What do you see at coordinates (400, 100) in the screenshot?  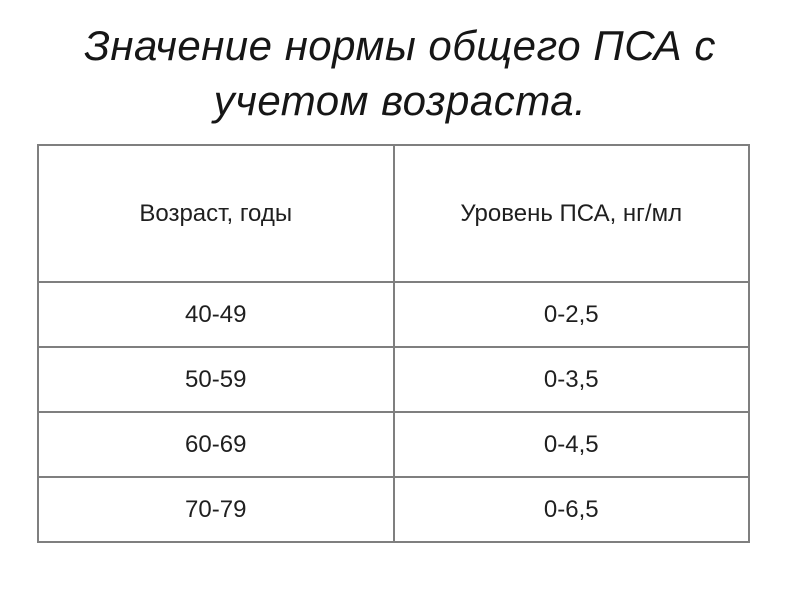 I see `title-line-2: учетом возраста.` at bounding box center [400, 100].